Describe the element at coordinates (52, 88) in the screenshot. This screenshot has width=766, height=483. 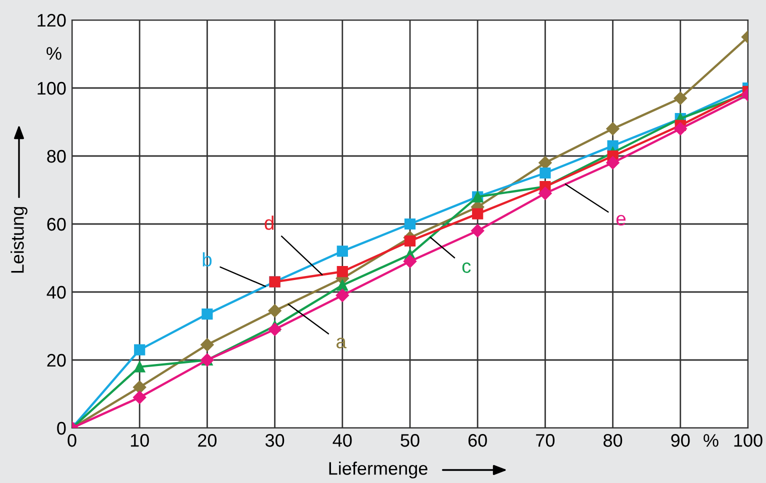
I see `y-tick-label: 100` at that location.